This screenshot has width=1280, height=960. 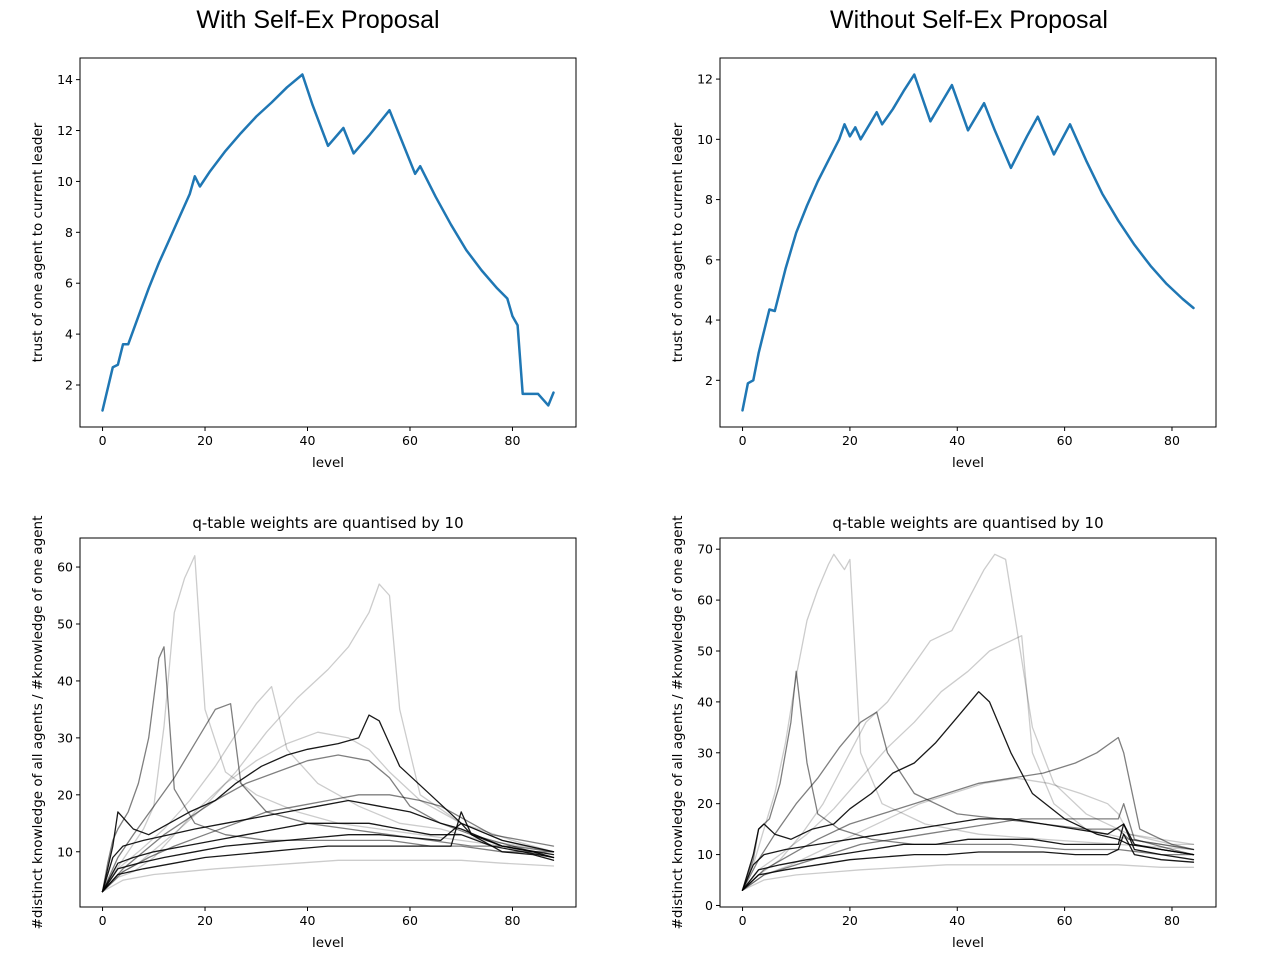 What do you see at coordinates (65, 79) in the screenshot?
I see `y-tick-label-14: 14` at bounding box center [65, 79].